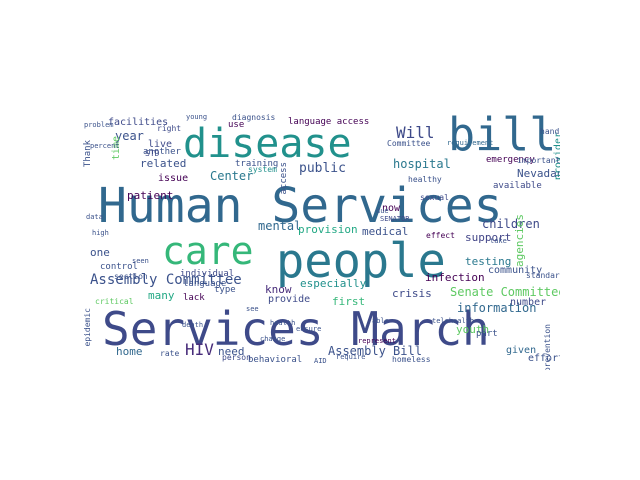  I want to click on word-requirement: requirement, so click(470, 143).